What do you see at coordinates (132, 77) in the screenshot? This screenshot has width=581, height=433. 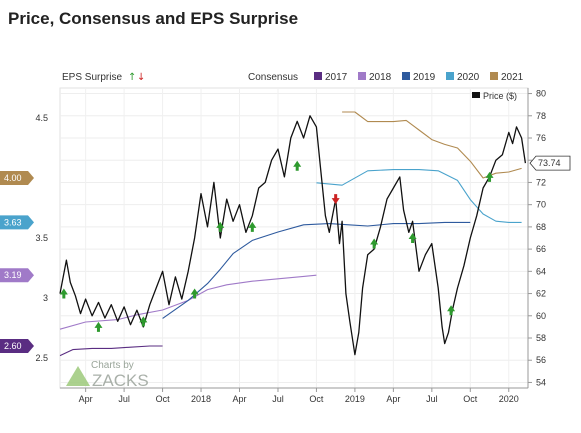 I see `surprise-up-legend-icon: ↑` at bounding box center [132, 77].